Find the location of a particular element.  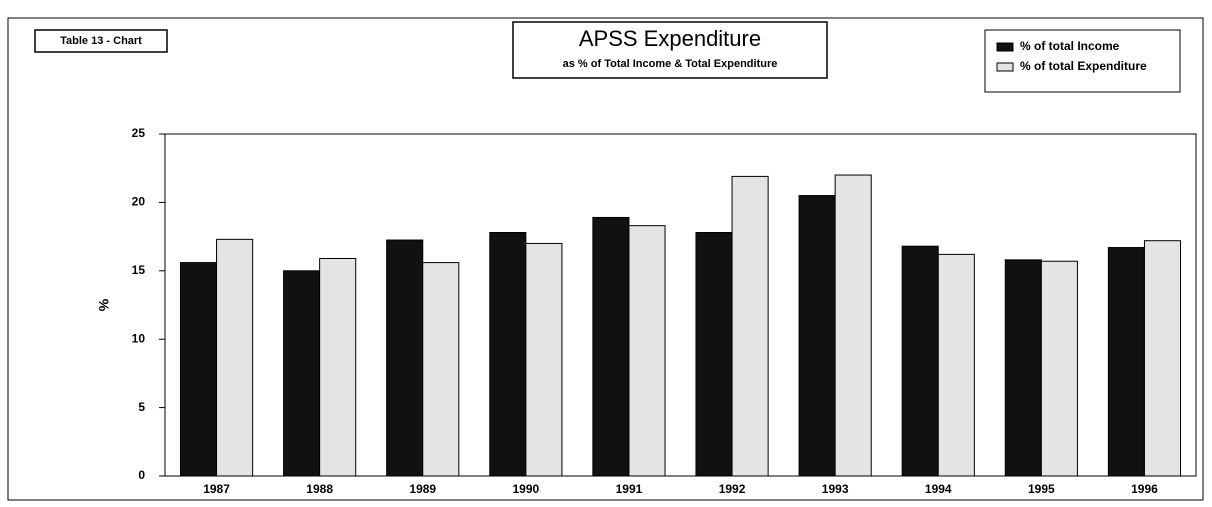

label-box is located at coordinates (101, 41).